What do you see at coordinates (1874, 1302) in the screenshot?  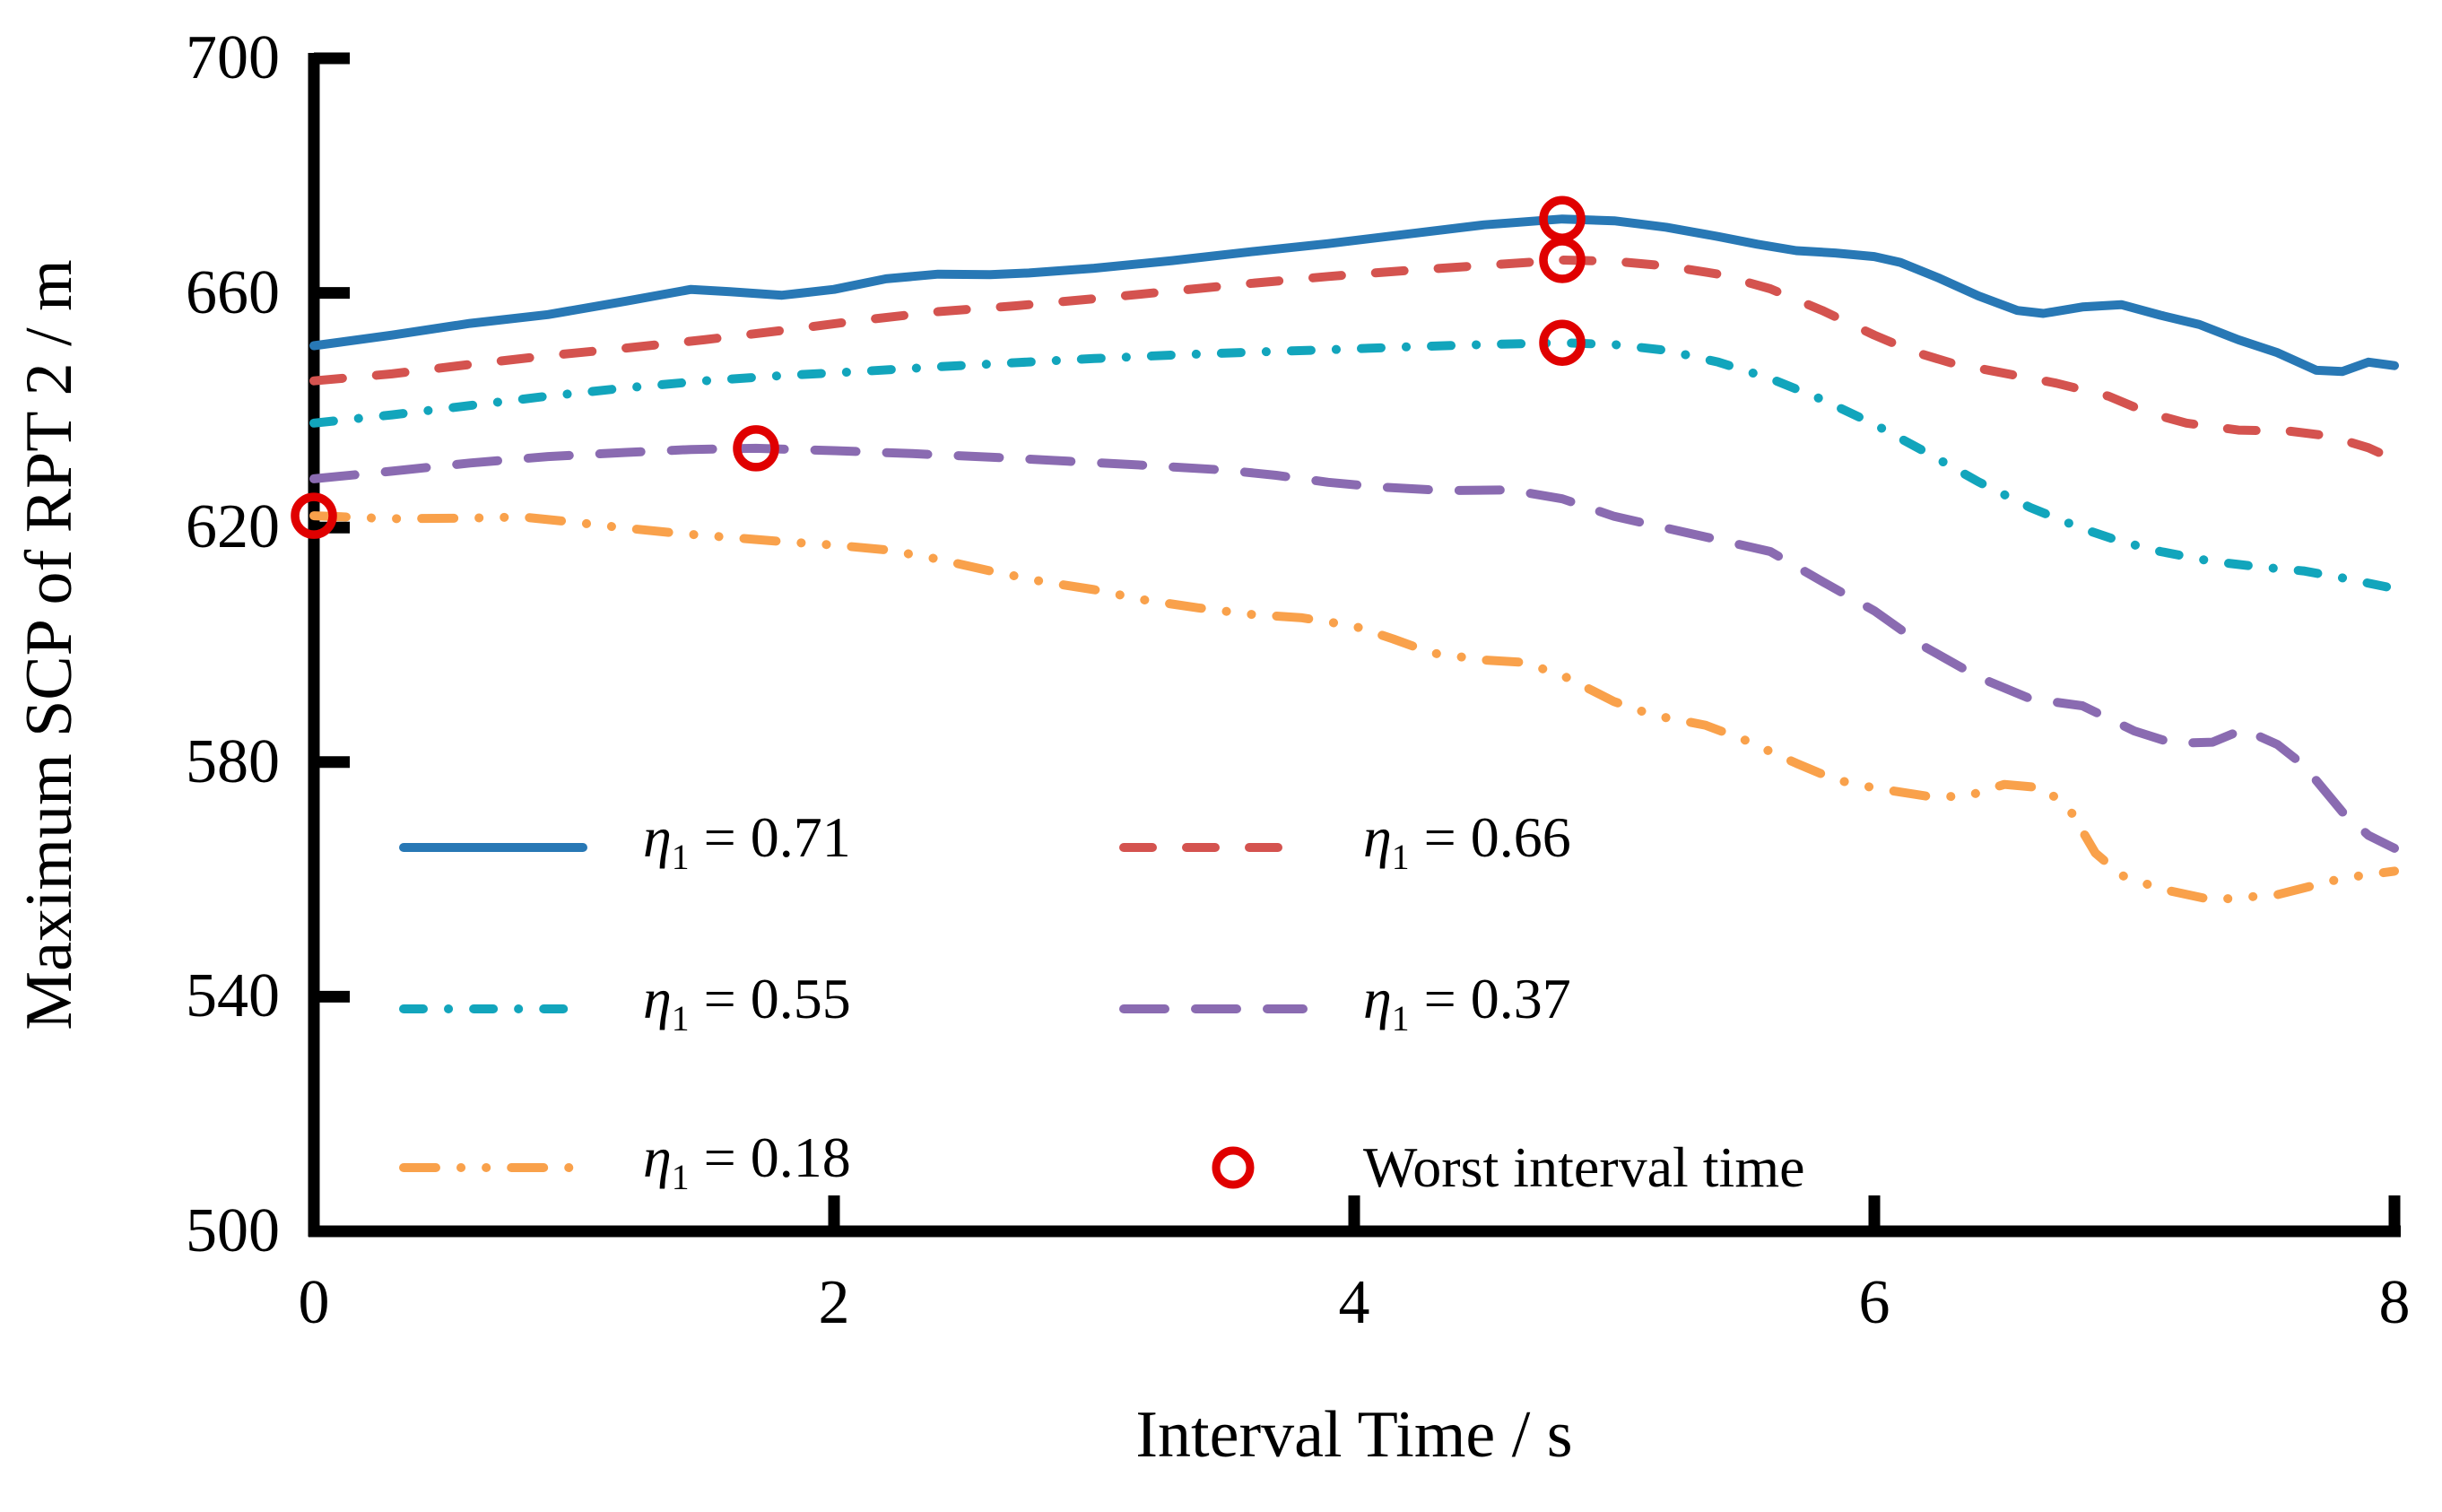 I see `x-tick-label: 6` at bounding box center [1874, 1302].